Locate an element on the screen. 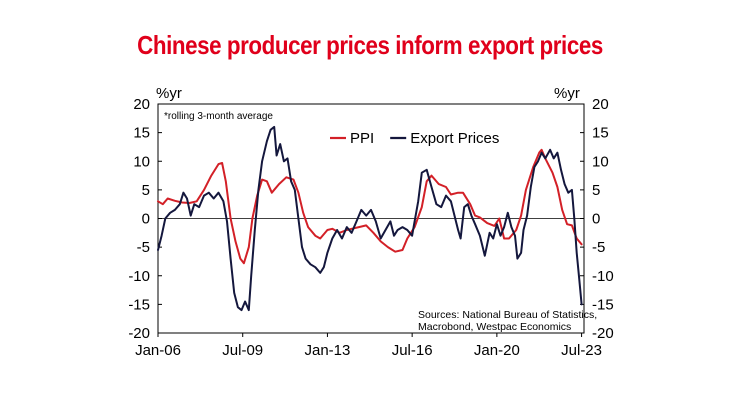 The height and width of the screenshot is (416, 740). y-tick-label-right: 15 is located at coordinates (600, 133).